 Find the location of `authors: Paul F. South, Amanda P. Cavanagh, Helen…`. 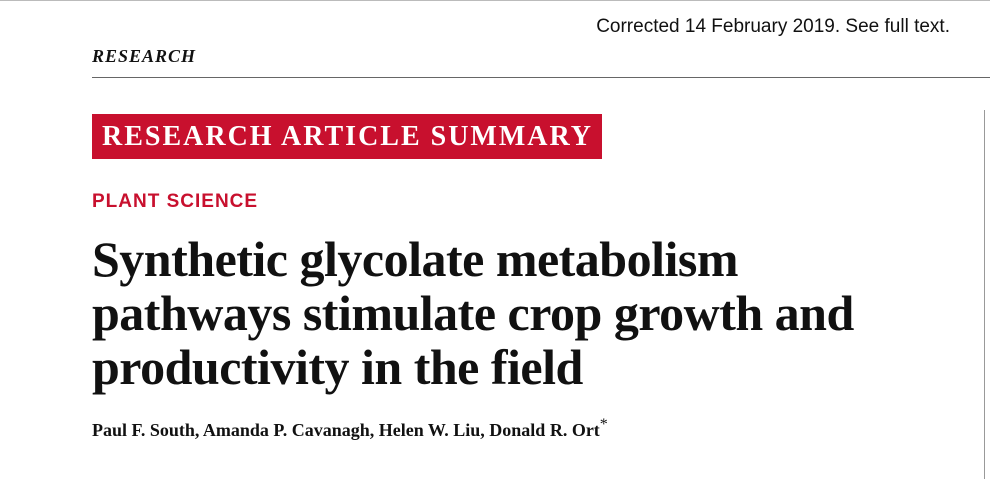

authors: Paul F. South, Amanda P. Cavanagh, Helen… is located at coordinates (346, 430).